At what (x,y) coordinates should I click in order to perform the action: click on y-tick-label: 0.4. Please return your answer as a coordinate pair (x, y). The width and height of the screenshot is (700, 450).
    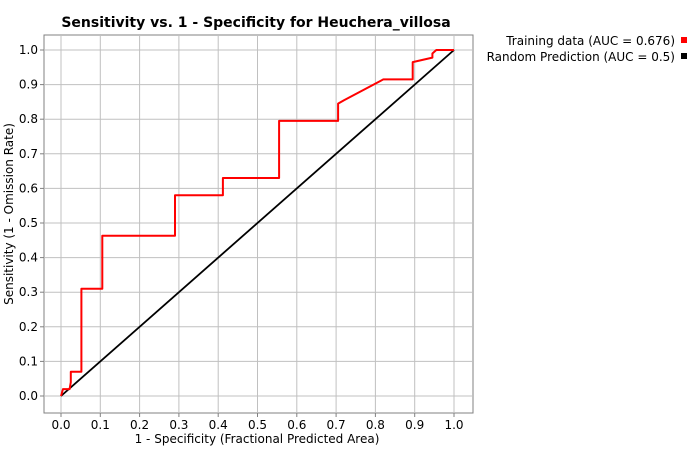
    Looking at the image, I should click on (28, 258).